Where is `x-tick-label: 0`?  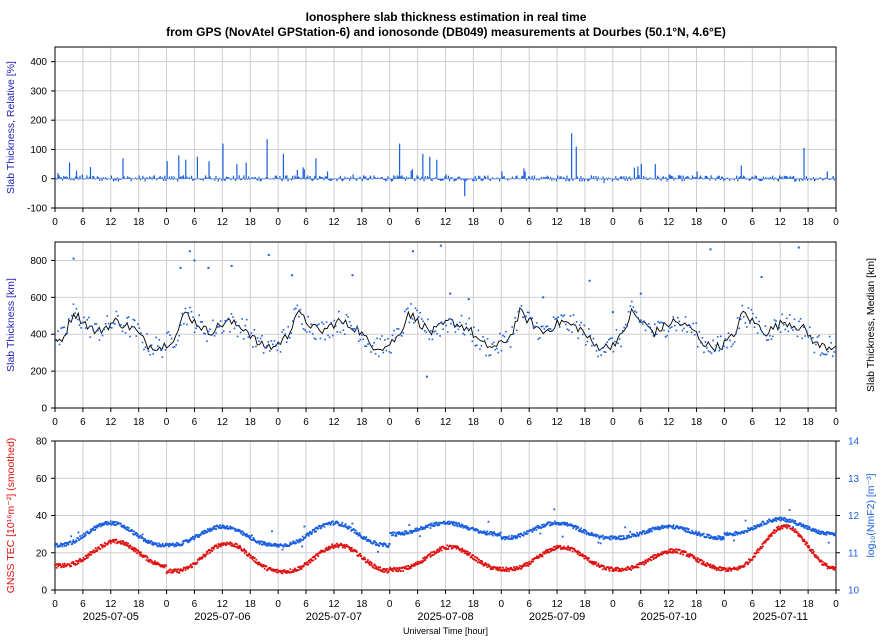 x-tick-label: 0 is located at coordinates (278, 604).